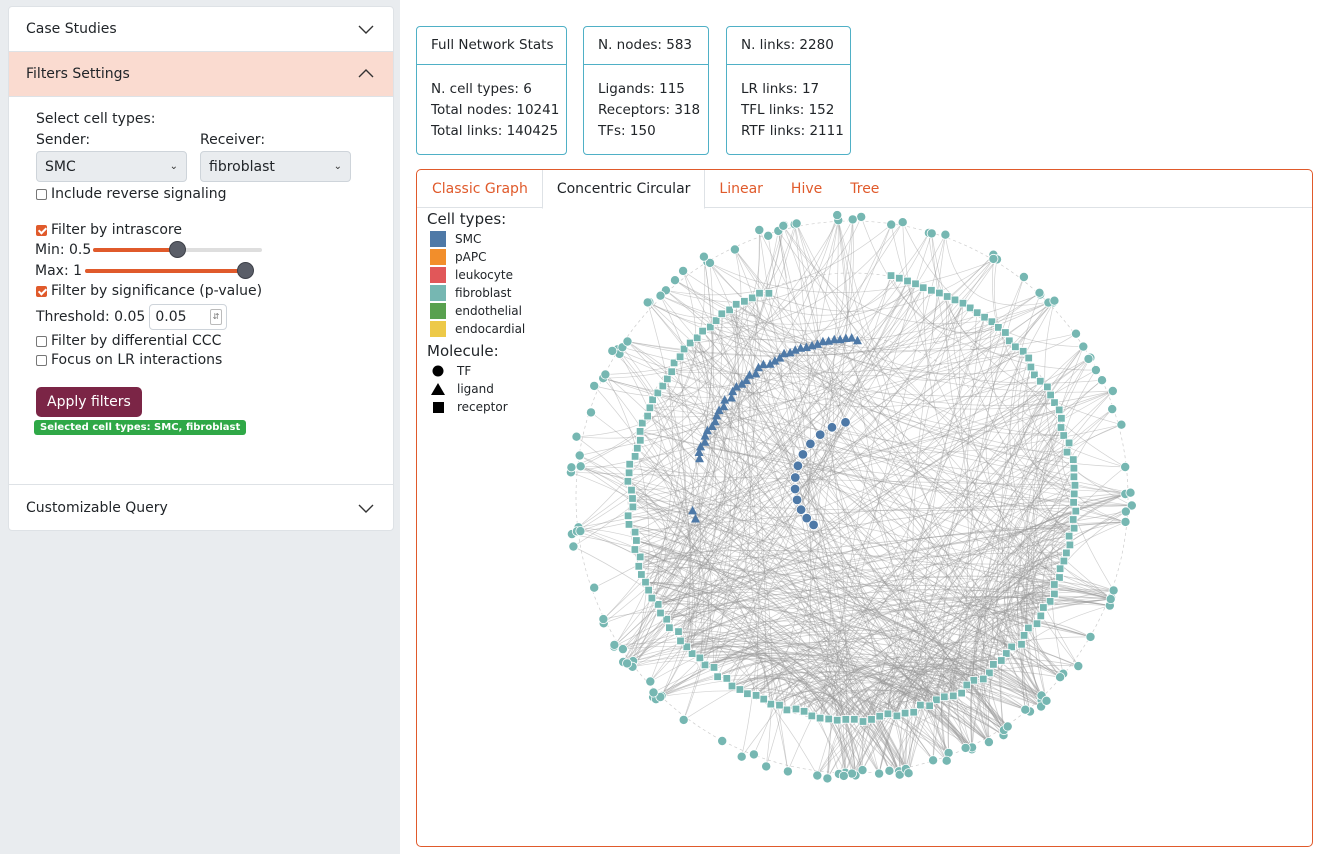 This screenshot has height=854, width=1318. I want to click on spinner-icon: ⇵, so click(216, 317).